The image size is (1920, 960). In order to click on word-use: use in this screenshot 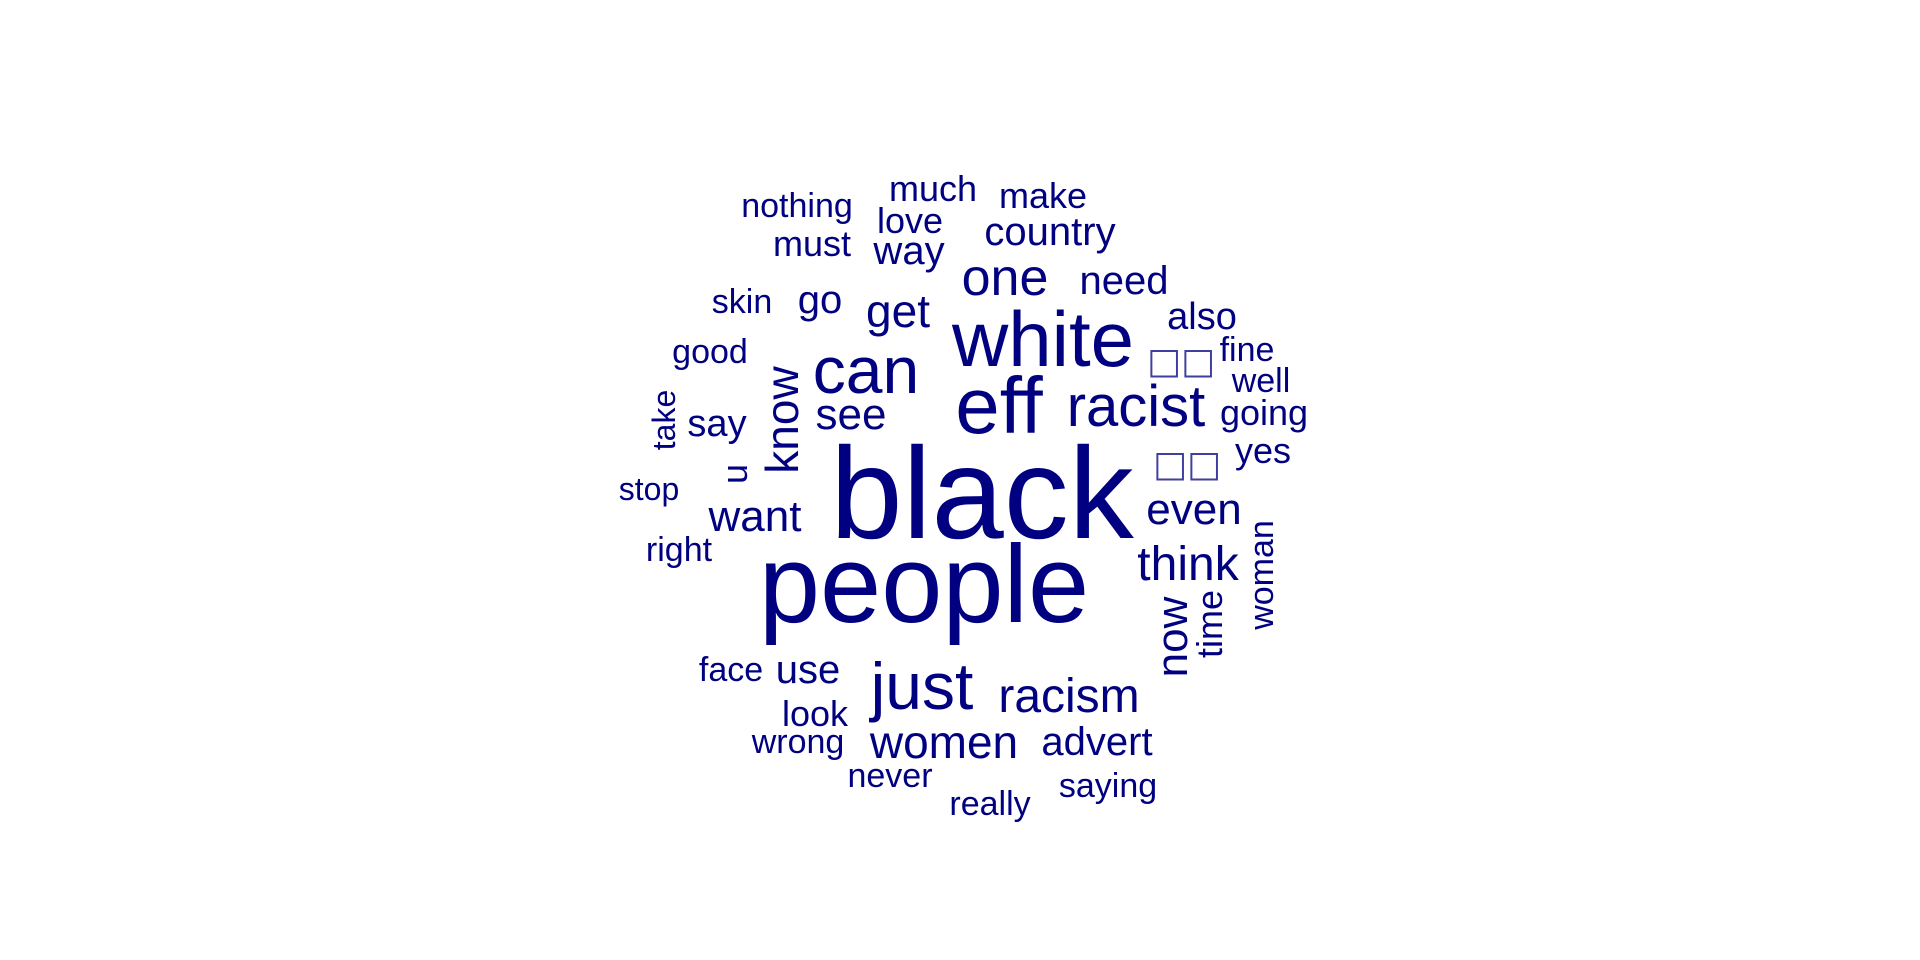, I will do `click(808, 670)`.